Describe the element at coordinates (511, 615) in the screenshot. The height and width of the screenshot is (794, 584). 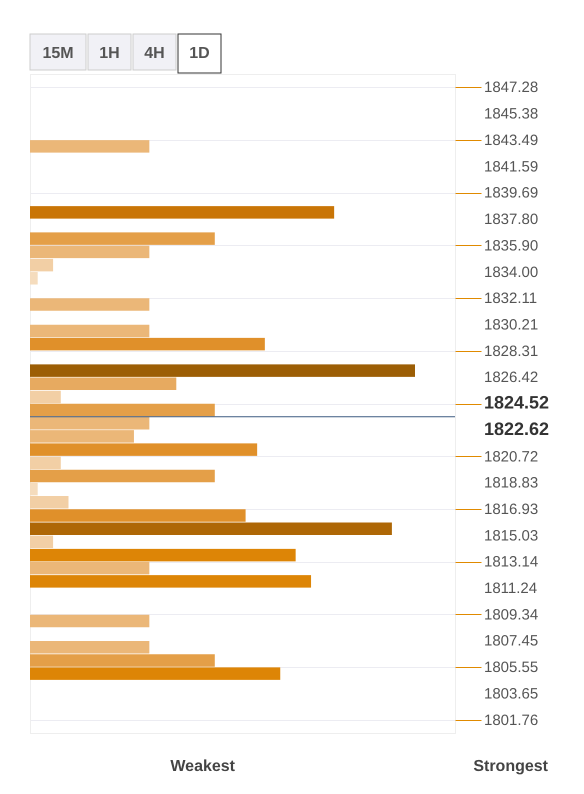
I see `y-tick-label: 1809.34` at that location.